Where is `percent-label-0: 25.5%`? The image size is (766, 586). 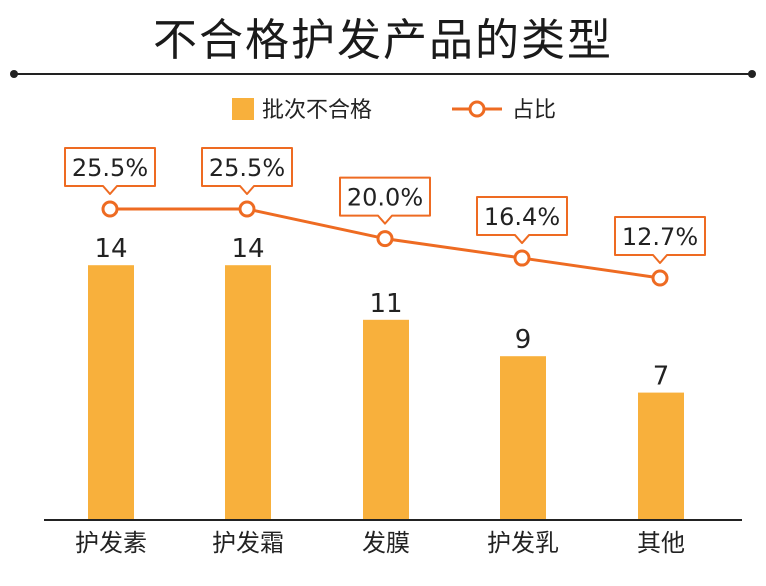 percent-label-0: 25.5% is located at coordinates (110, 168).